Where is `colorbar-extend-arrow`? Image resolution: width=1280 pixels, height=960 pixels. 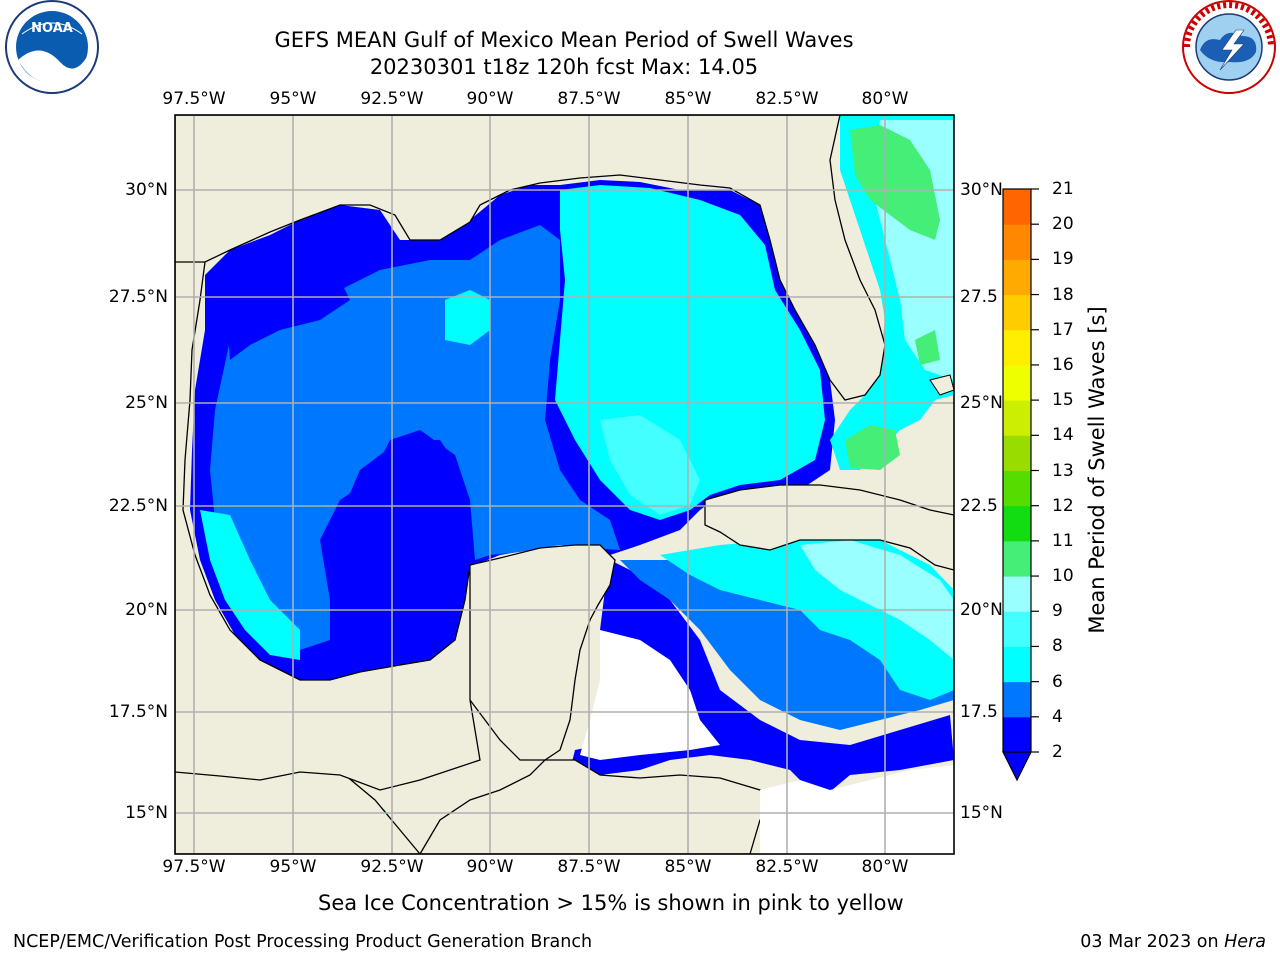 colorbar-extend-arrow is located at coordinates (1017, 766).